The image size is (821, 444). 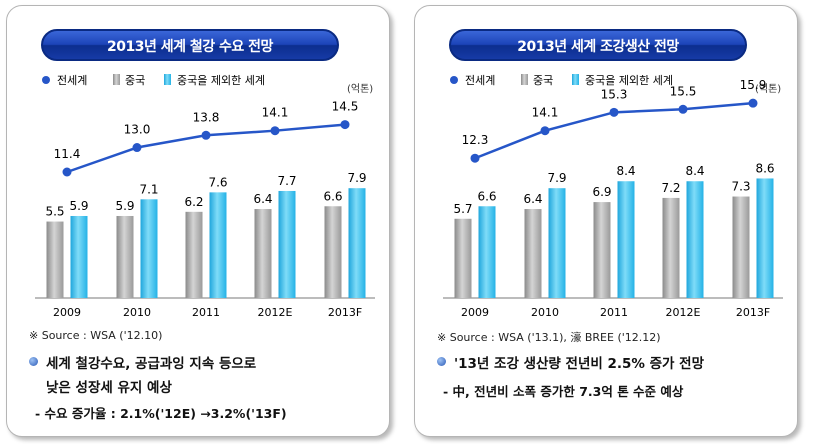 I want to click on label-china-2013F: 6.6, so click(x=332, y=196).